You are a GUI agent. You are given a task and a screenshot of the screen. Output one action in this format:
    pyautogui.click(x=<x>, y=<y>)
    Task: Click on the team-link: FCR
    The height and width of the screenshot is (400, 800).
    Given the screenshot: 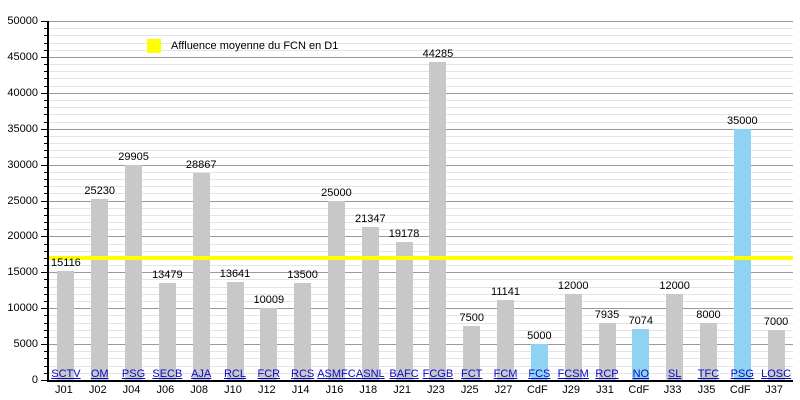 What is the action you would take?
    pyautogui.click(x=269, y=374)
    